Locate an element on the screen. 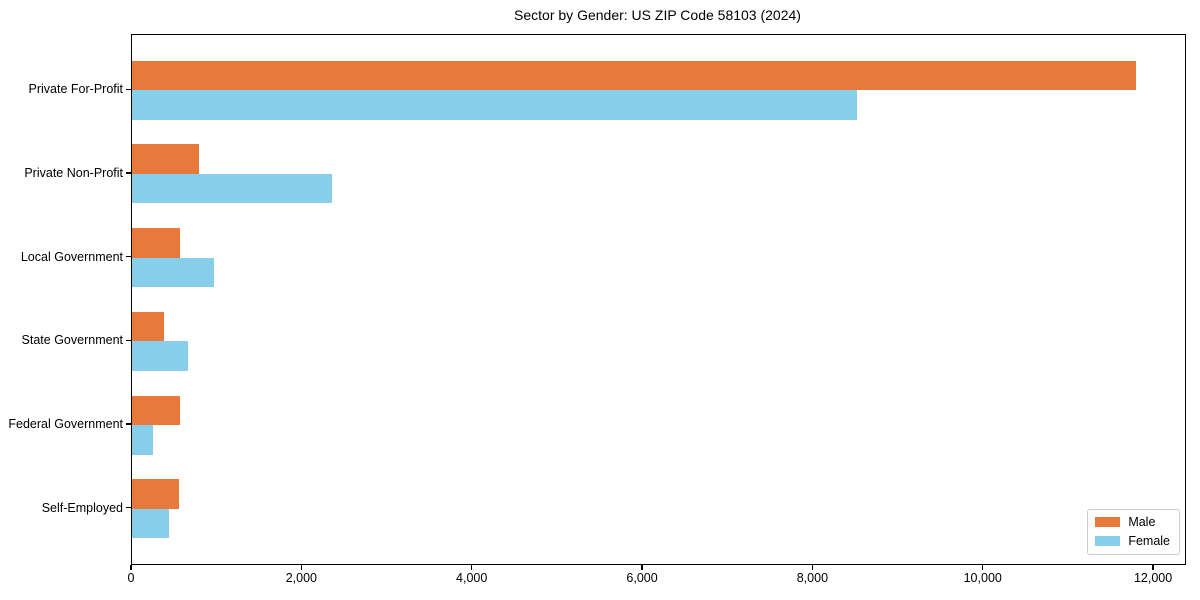 The height and width of the screenshot is (600, 1200). x-tick-label-2-000: 2,000 is located at coordinates (301, 578).